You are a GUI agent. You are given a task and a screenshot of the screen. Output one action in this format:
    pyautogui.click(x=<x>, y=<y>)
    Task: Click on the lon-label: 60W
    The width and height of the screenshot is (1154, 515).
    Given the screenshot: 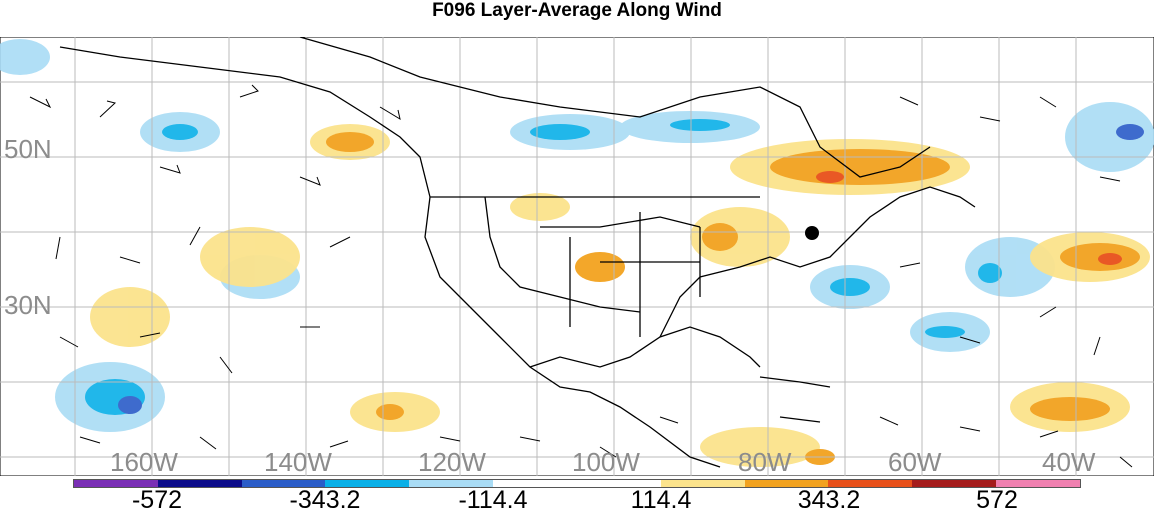 What is the action you would take?
    pyautogui.click(x=915, y=462)
    